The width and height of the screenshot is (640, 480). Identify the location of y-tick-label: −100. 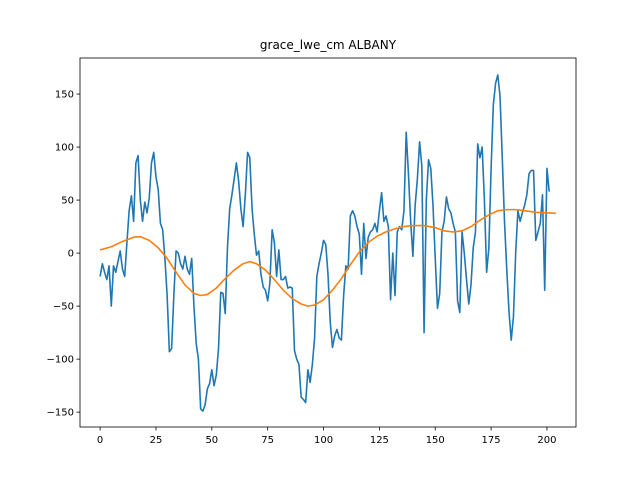
(60, 360).